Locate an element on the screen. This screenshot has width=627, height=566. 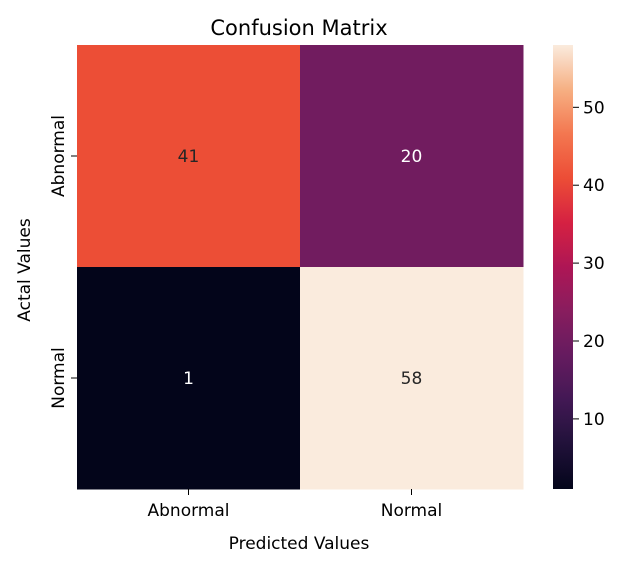
cell-value-label: 20 is located at coordinates (412, 157).